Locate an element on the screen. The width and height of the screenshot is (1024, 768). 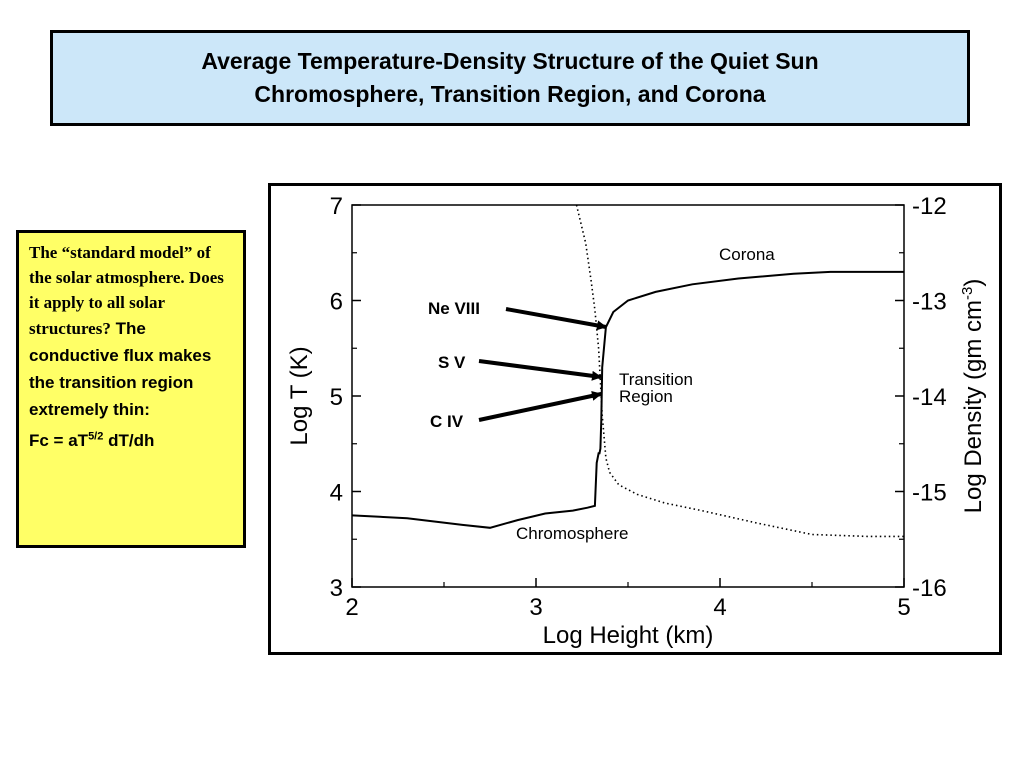
x-tick-label: 4 is located at coordinates (719, 607).